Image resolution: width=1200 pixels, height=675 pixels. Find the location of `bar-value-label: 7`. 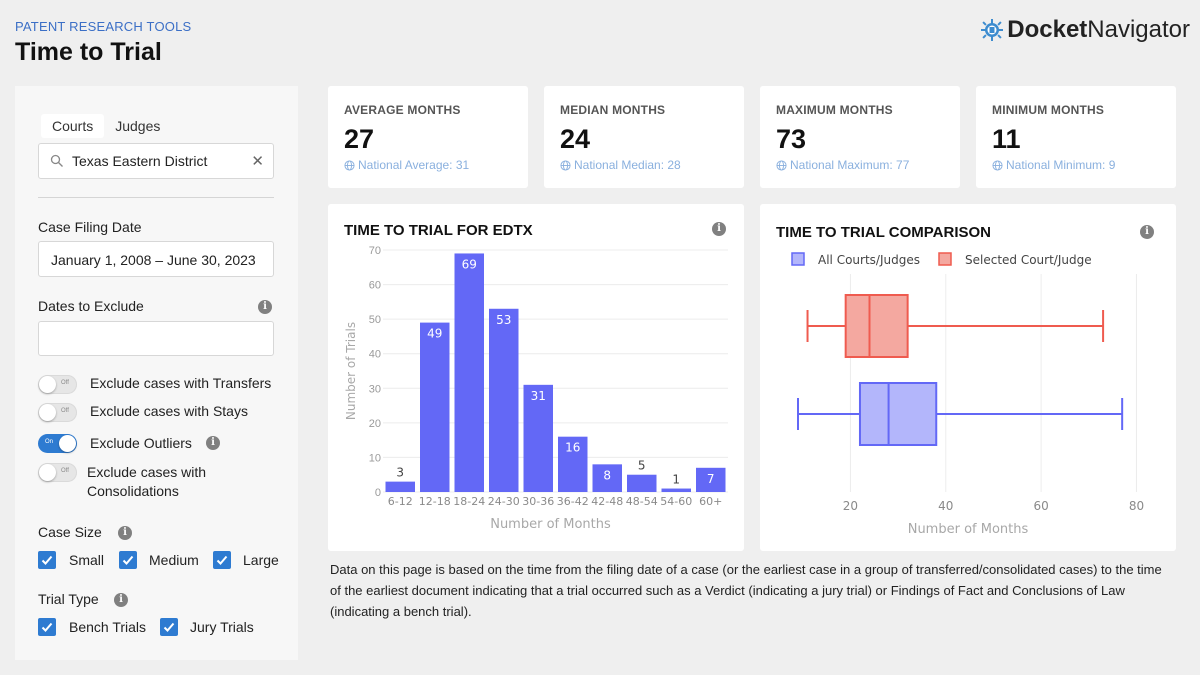

bar-value-label: 7 is located at coordinates (711, 479).